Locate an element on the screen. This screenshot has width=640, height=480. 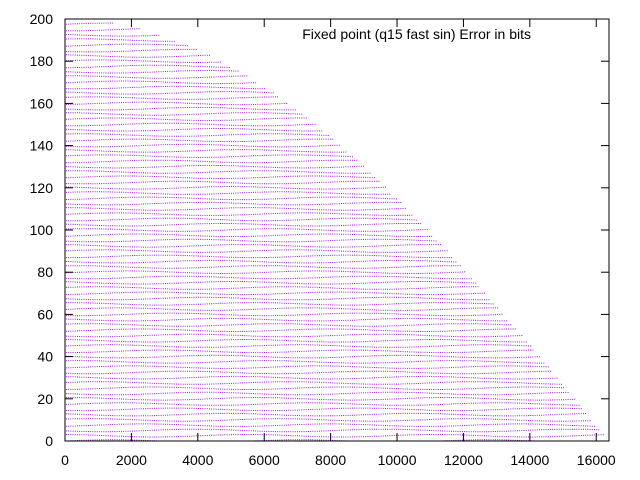
y-tick-label: 160 is located at coordinates (42, 103).